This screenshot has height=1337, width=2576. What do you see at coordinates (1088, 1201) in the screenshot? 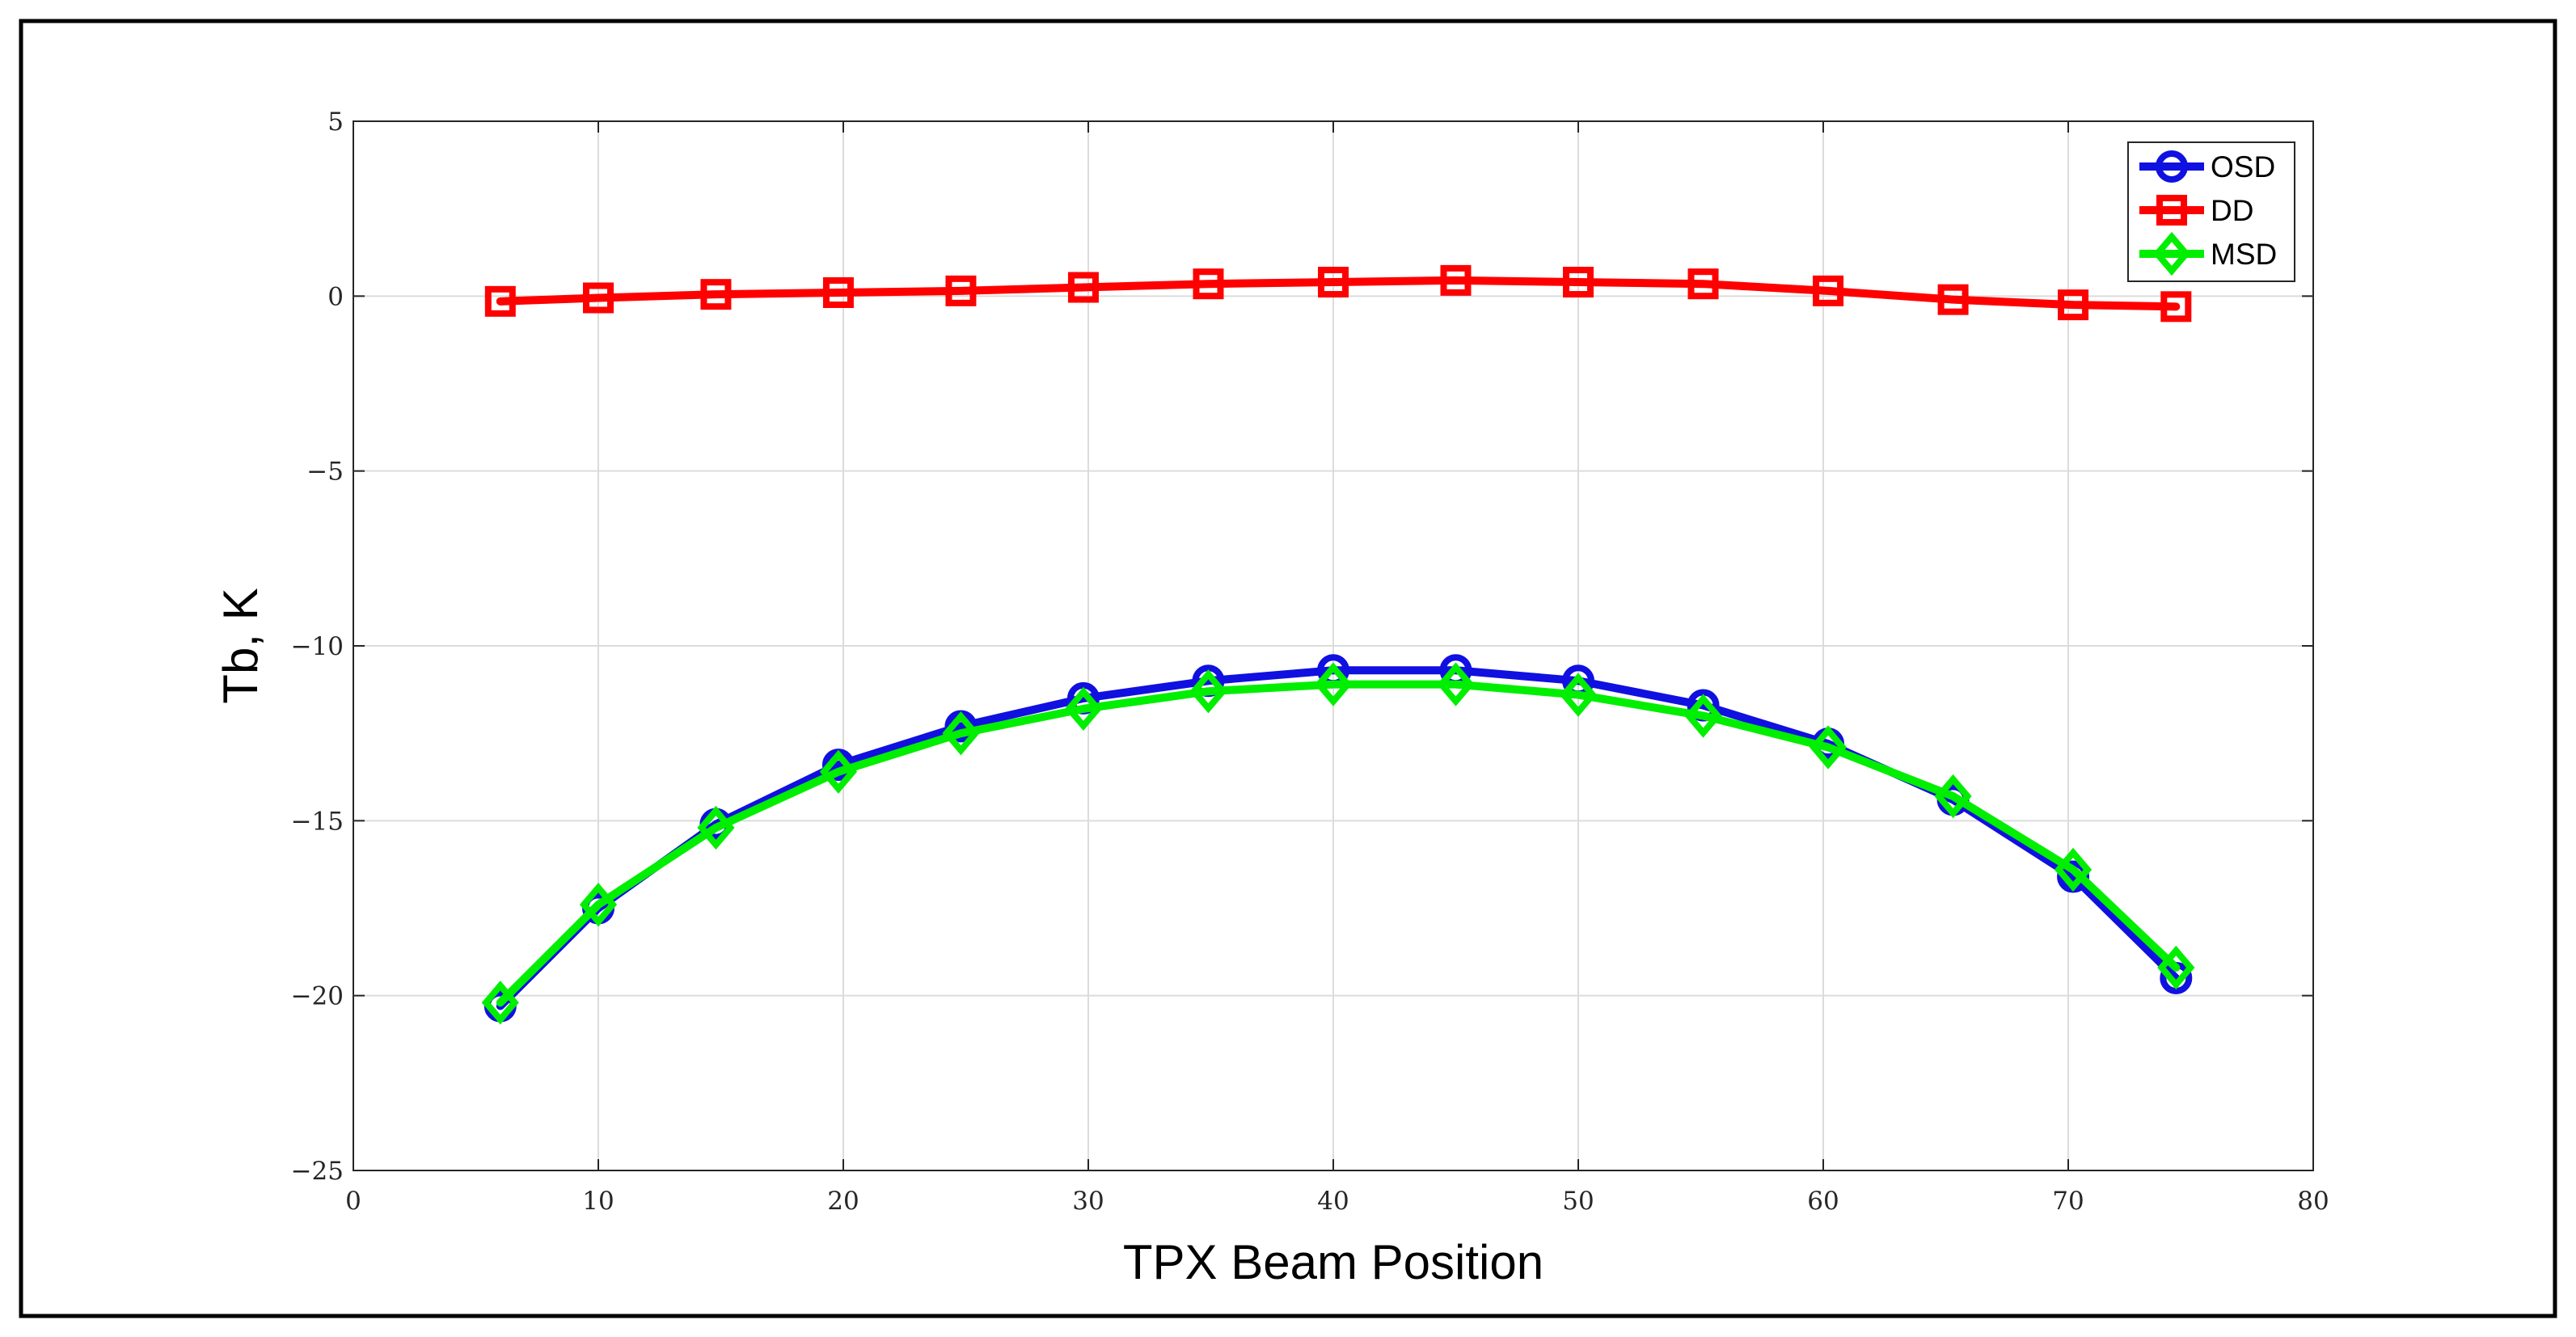
I see `x-tick-label: 30` at bounding box center [1088, 1201].